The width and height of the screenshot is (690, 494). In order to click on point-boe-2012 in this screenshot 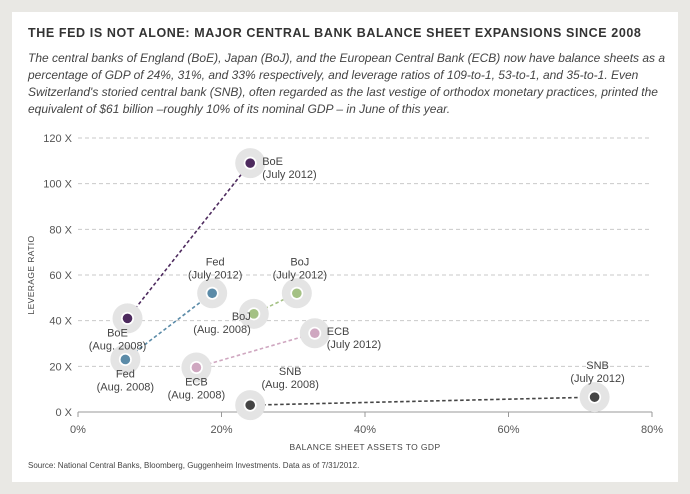, I will do `click(250, 163)`.